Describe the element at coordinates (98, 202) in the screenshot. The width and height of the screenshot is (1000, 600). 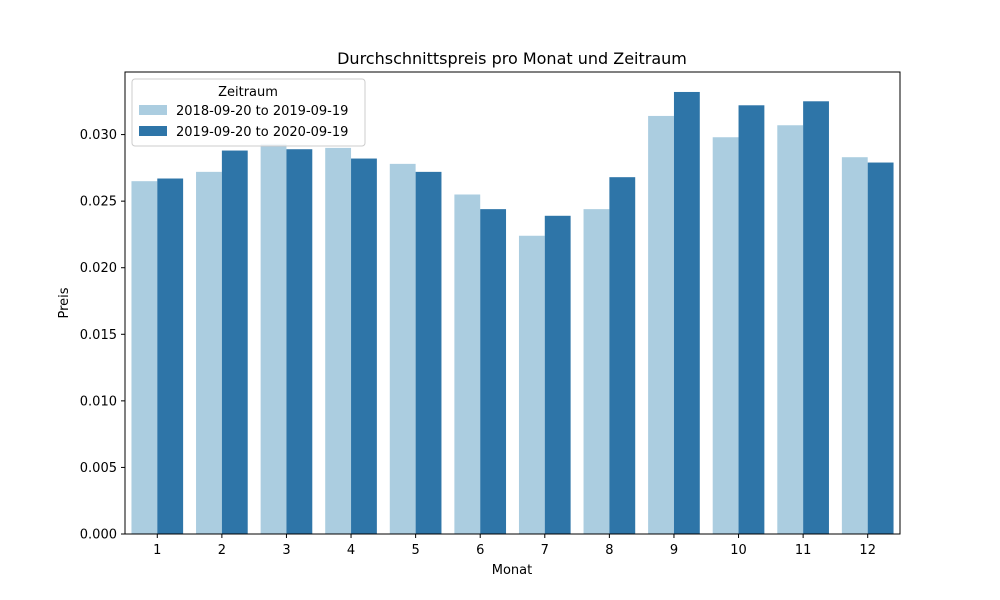
I see `y-tick-label: 0.025` at that location.